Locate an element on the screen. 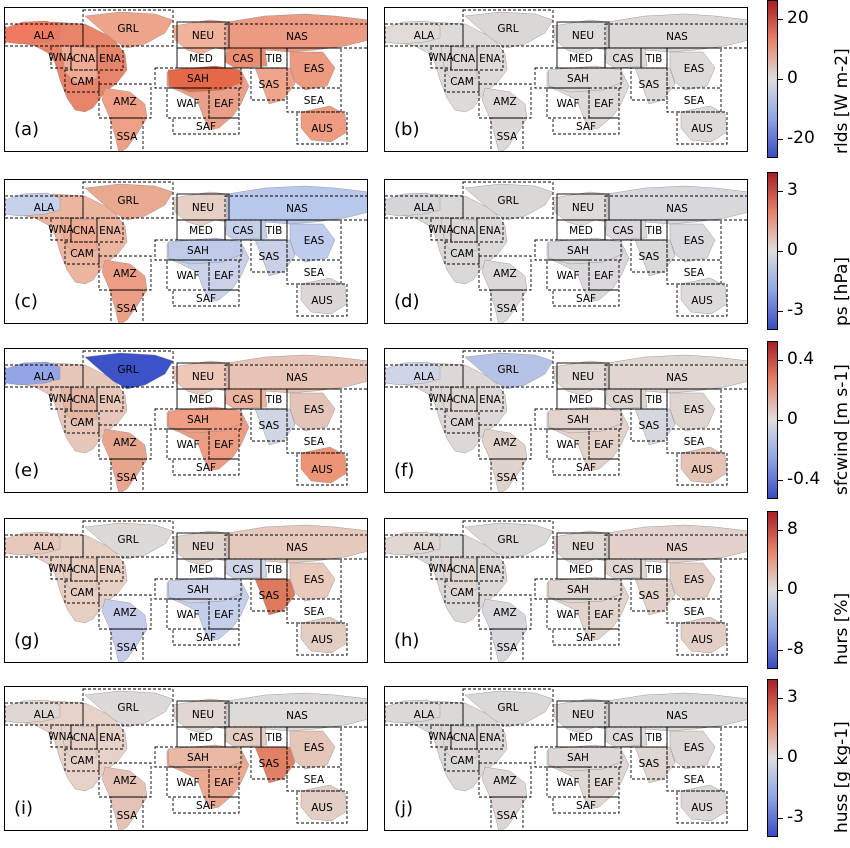  region-box-wna is located at coordinates (441, 736).